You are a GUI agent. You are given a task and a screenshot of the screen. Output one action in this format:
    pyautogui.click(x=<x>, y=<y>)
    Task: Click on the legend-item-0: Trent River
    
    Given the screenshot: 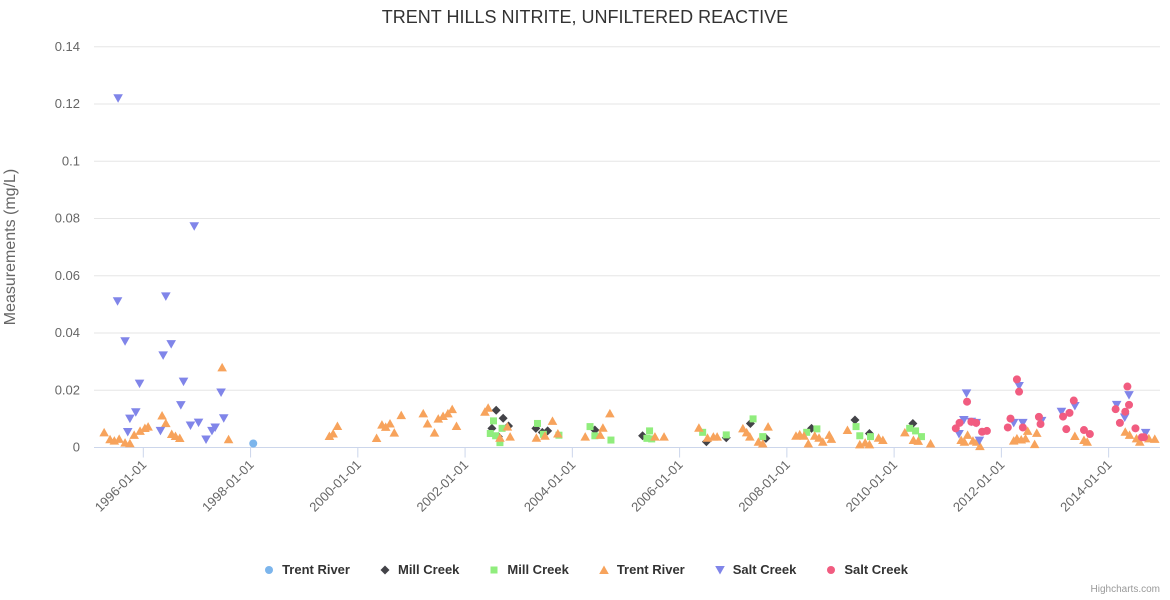 What is the action you would take?
    pyautogui.click(x=306, y=569)
    